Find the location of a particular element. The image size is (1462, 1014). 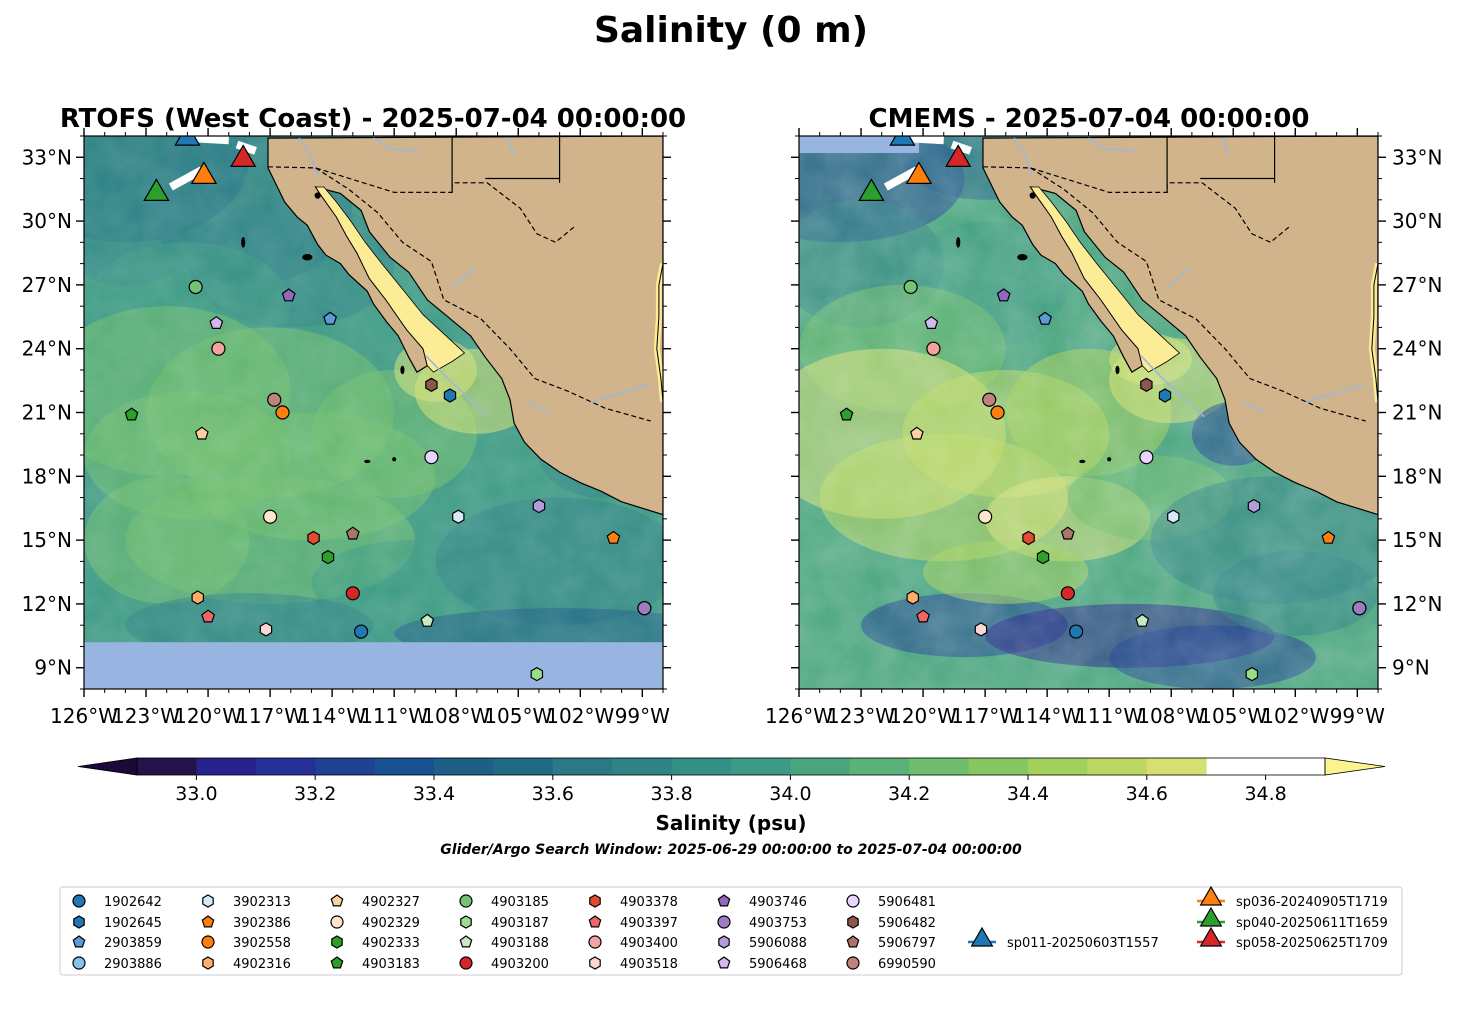

gulf-of-california is located at coordinates (1105, 279).